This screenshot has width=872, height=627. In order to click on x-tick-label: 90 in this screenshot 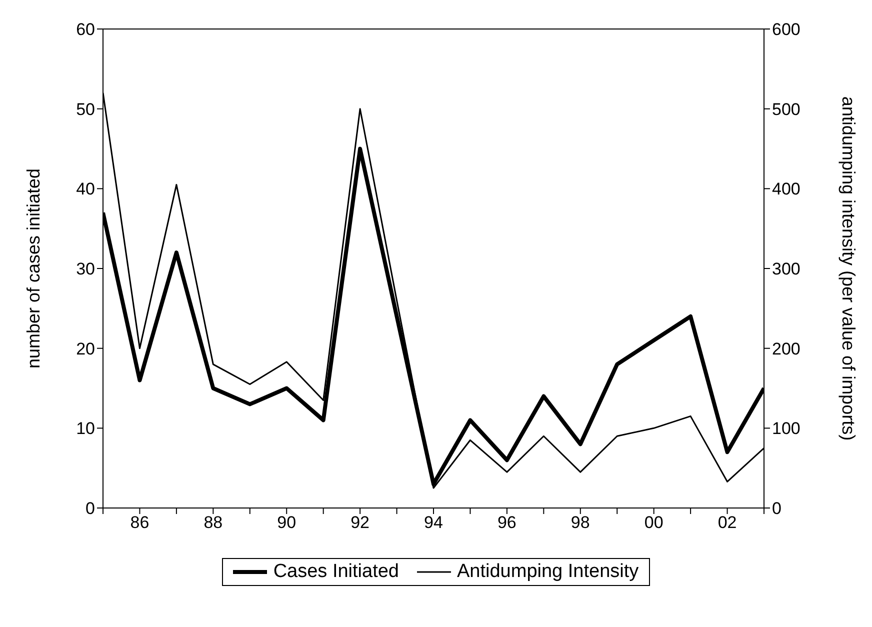, I will do `click(286, 522)`.